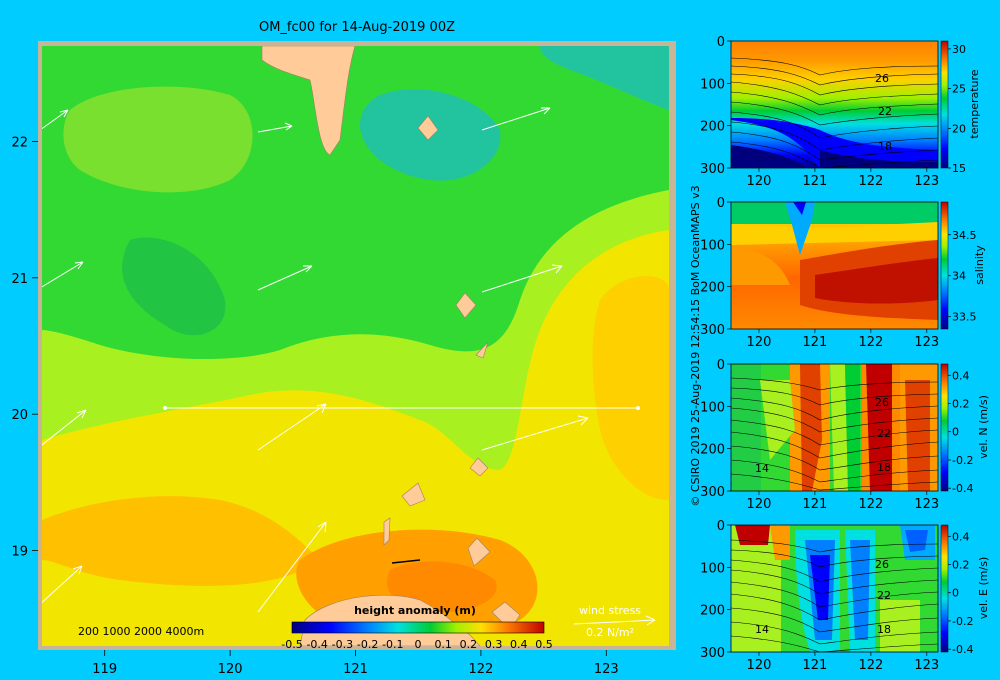 The width and height of the screenshot is (1000, 680). Describe the element at coordinates (959, 276) in the screenshot. I see `section-colorbar-tick-label: 34` at that location.